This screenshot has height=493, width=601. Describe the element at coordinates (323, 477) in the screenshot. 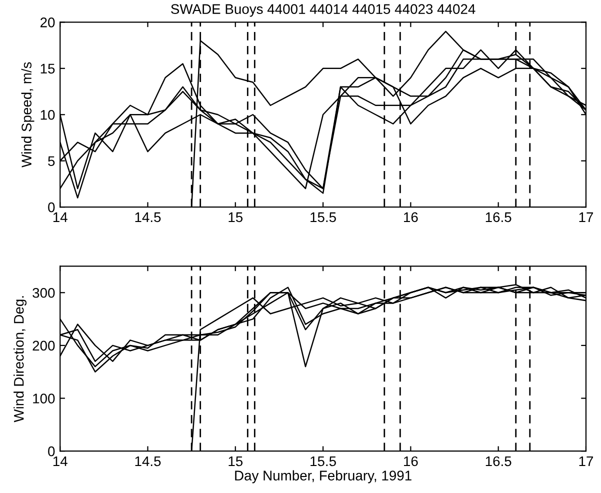

I see `x-axis-title: Day Number, February, 1991` at that location.